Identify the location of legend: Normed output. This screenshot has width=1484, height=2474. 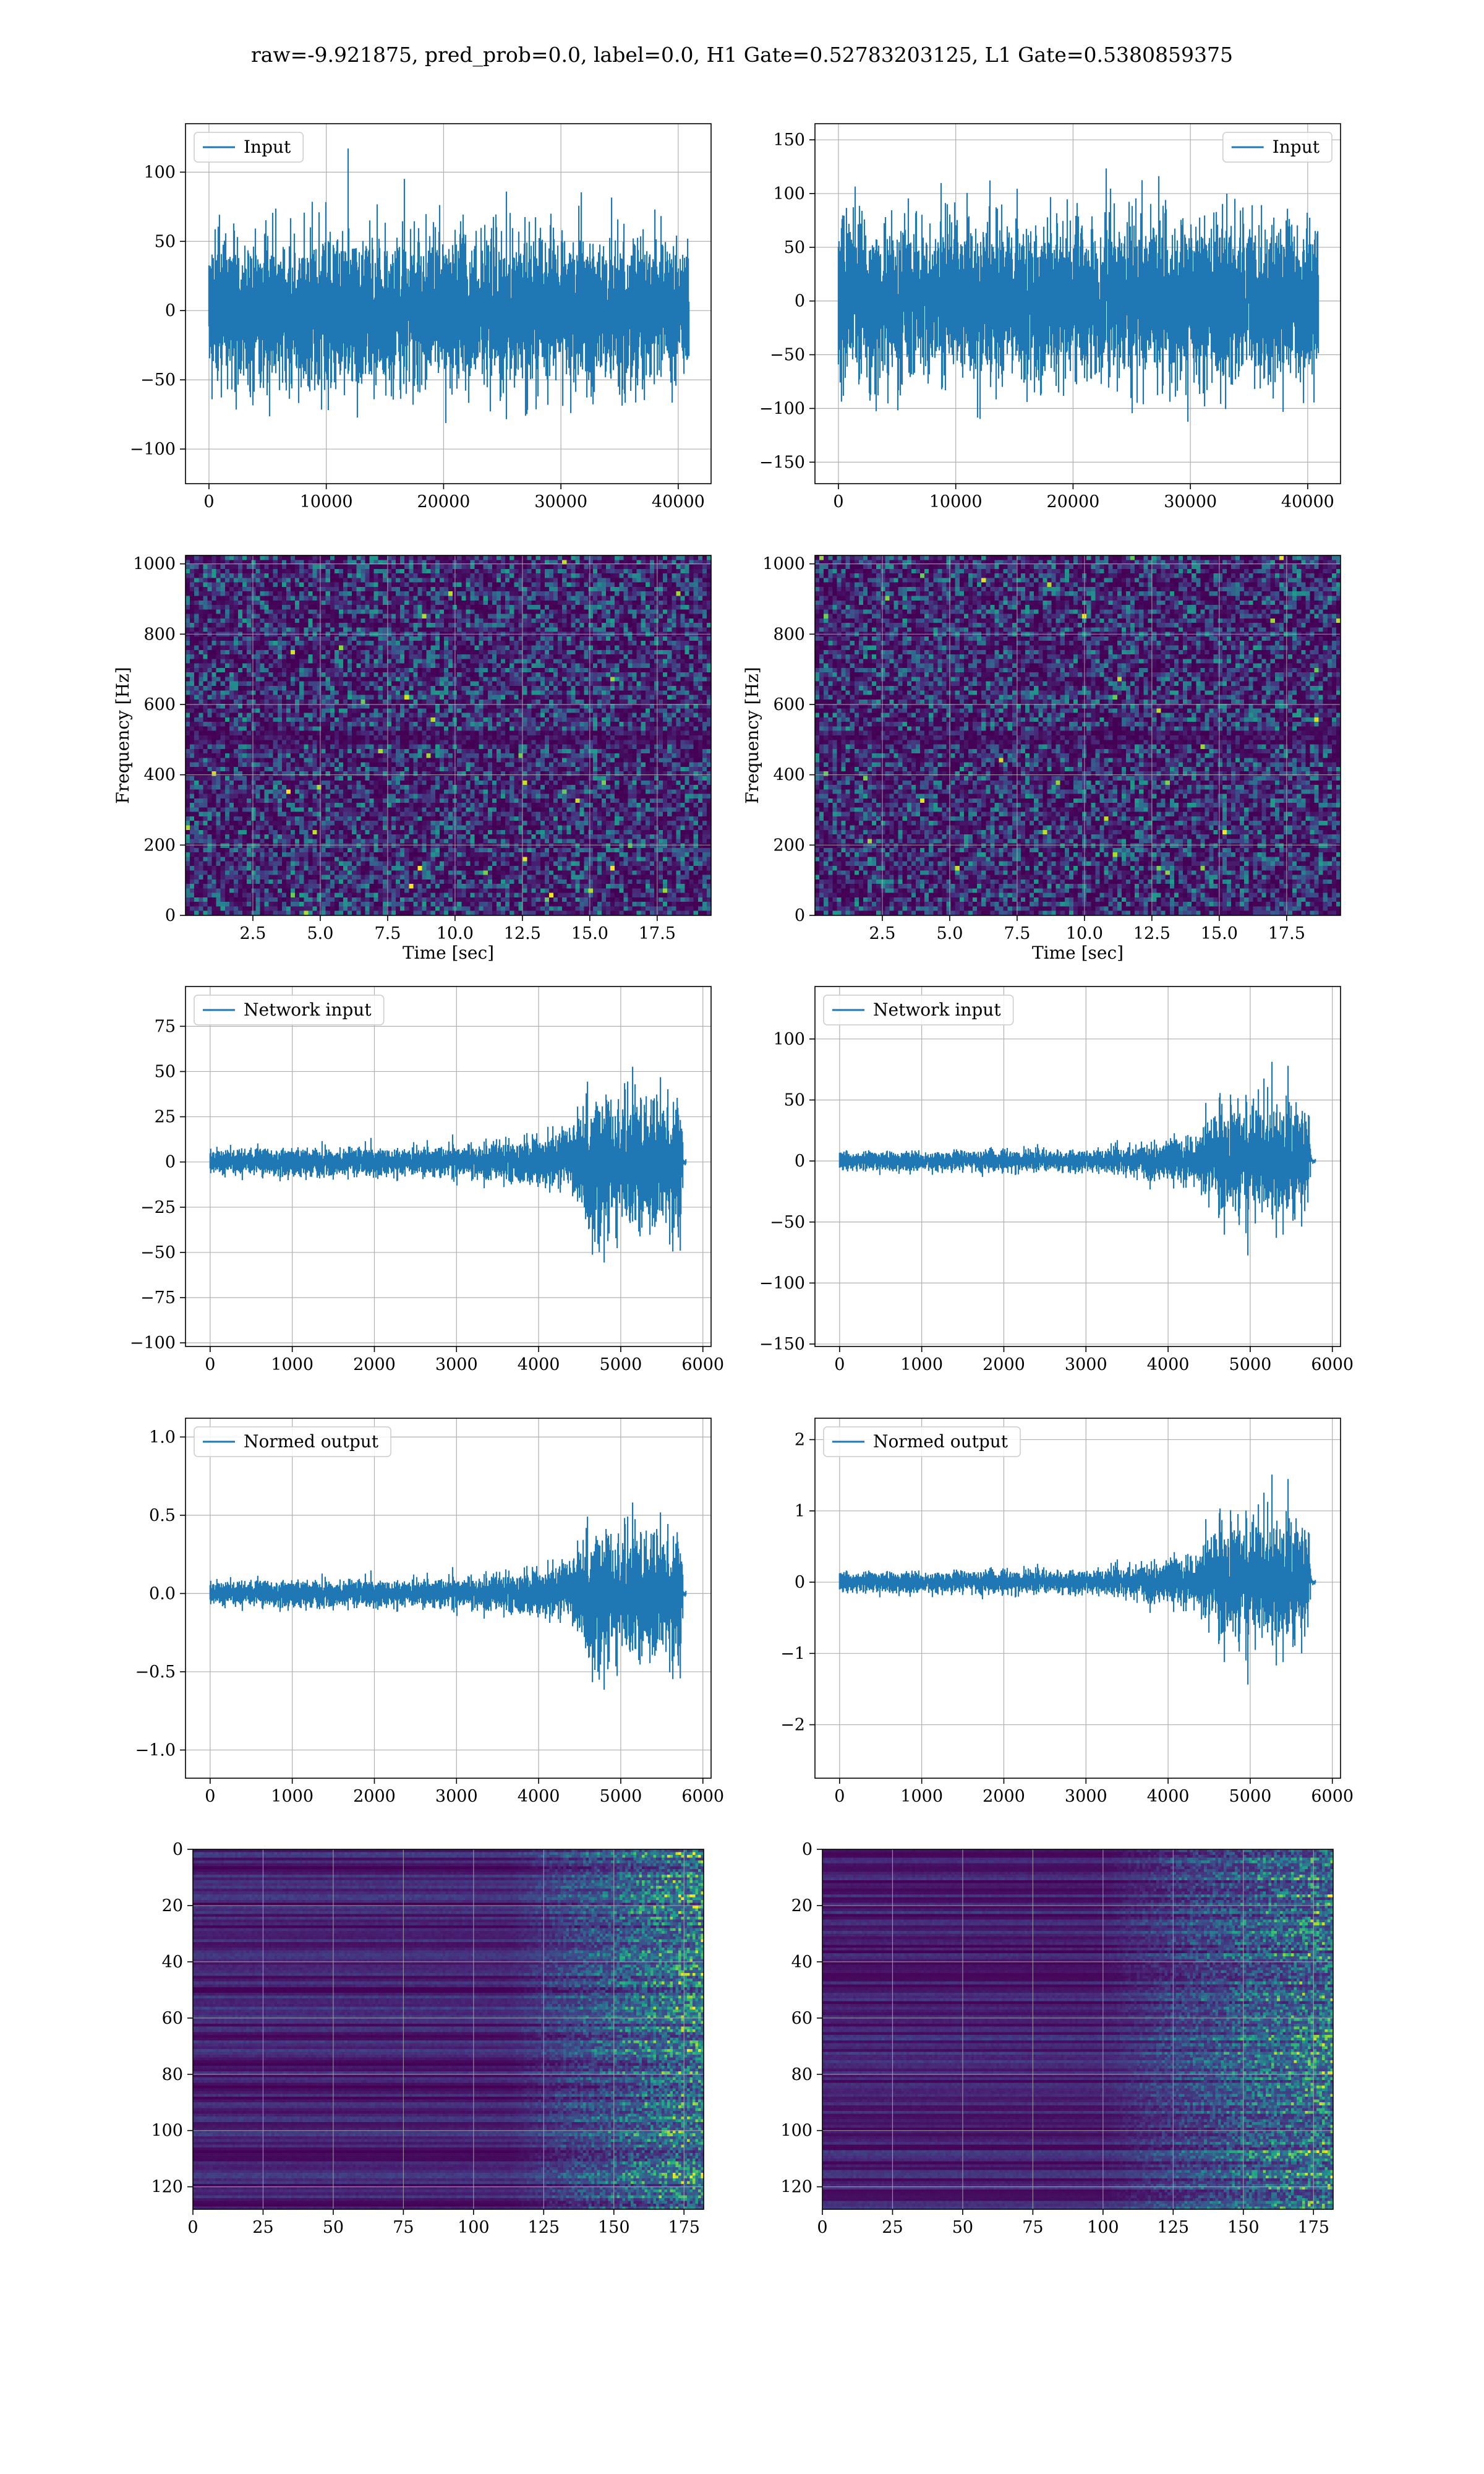
(922, 1442).